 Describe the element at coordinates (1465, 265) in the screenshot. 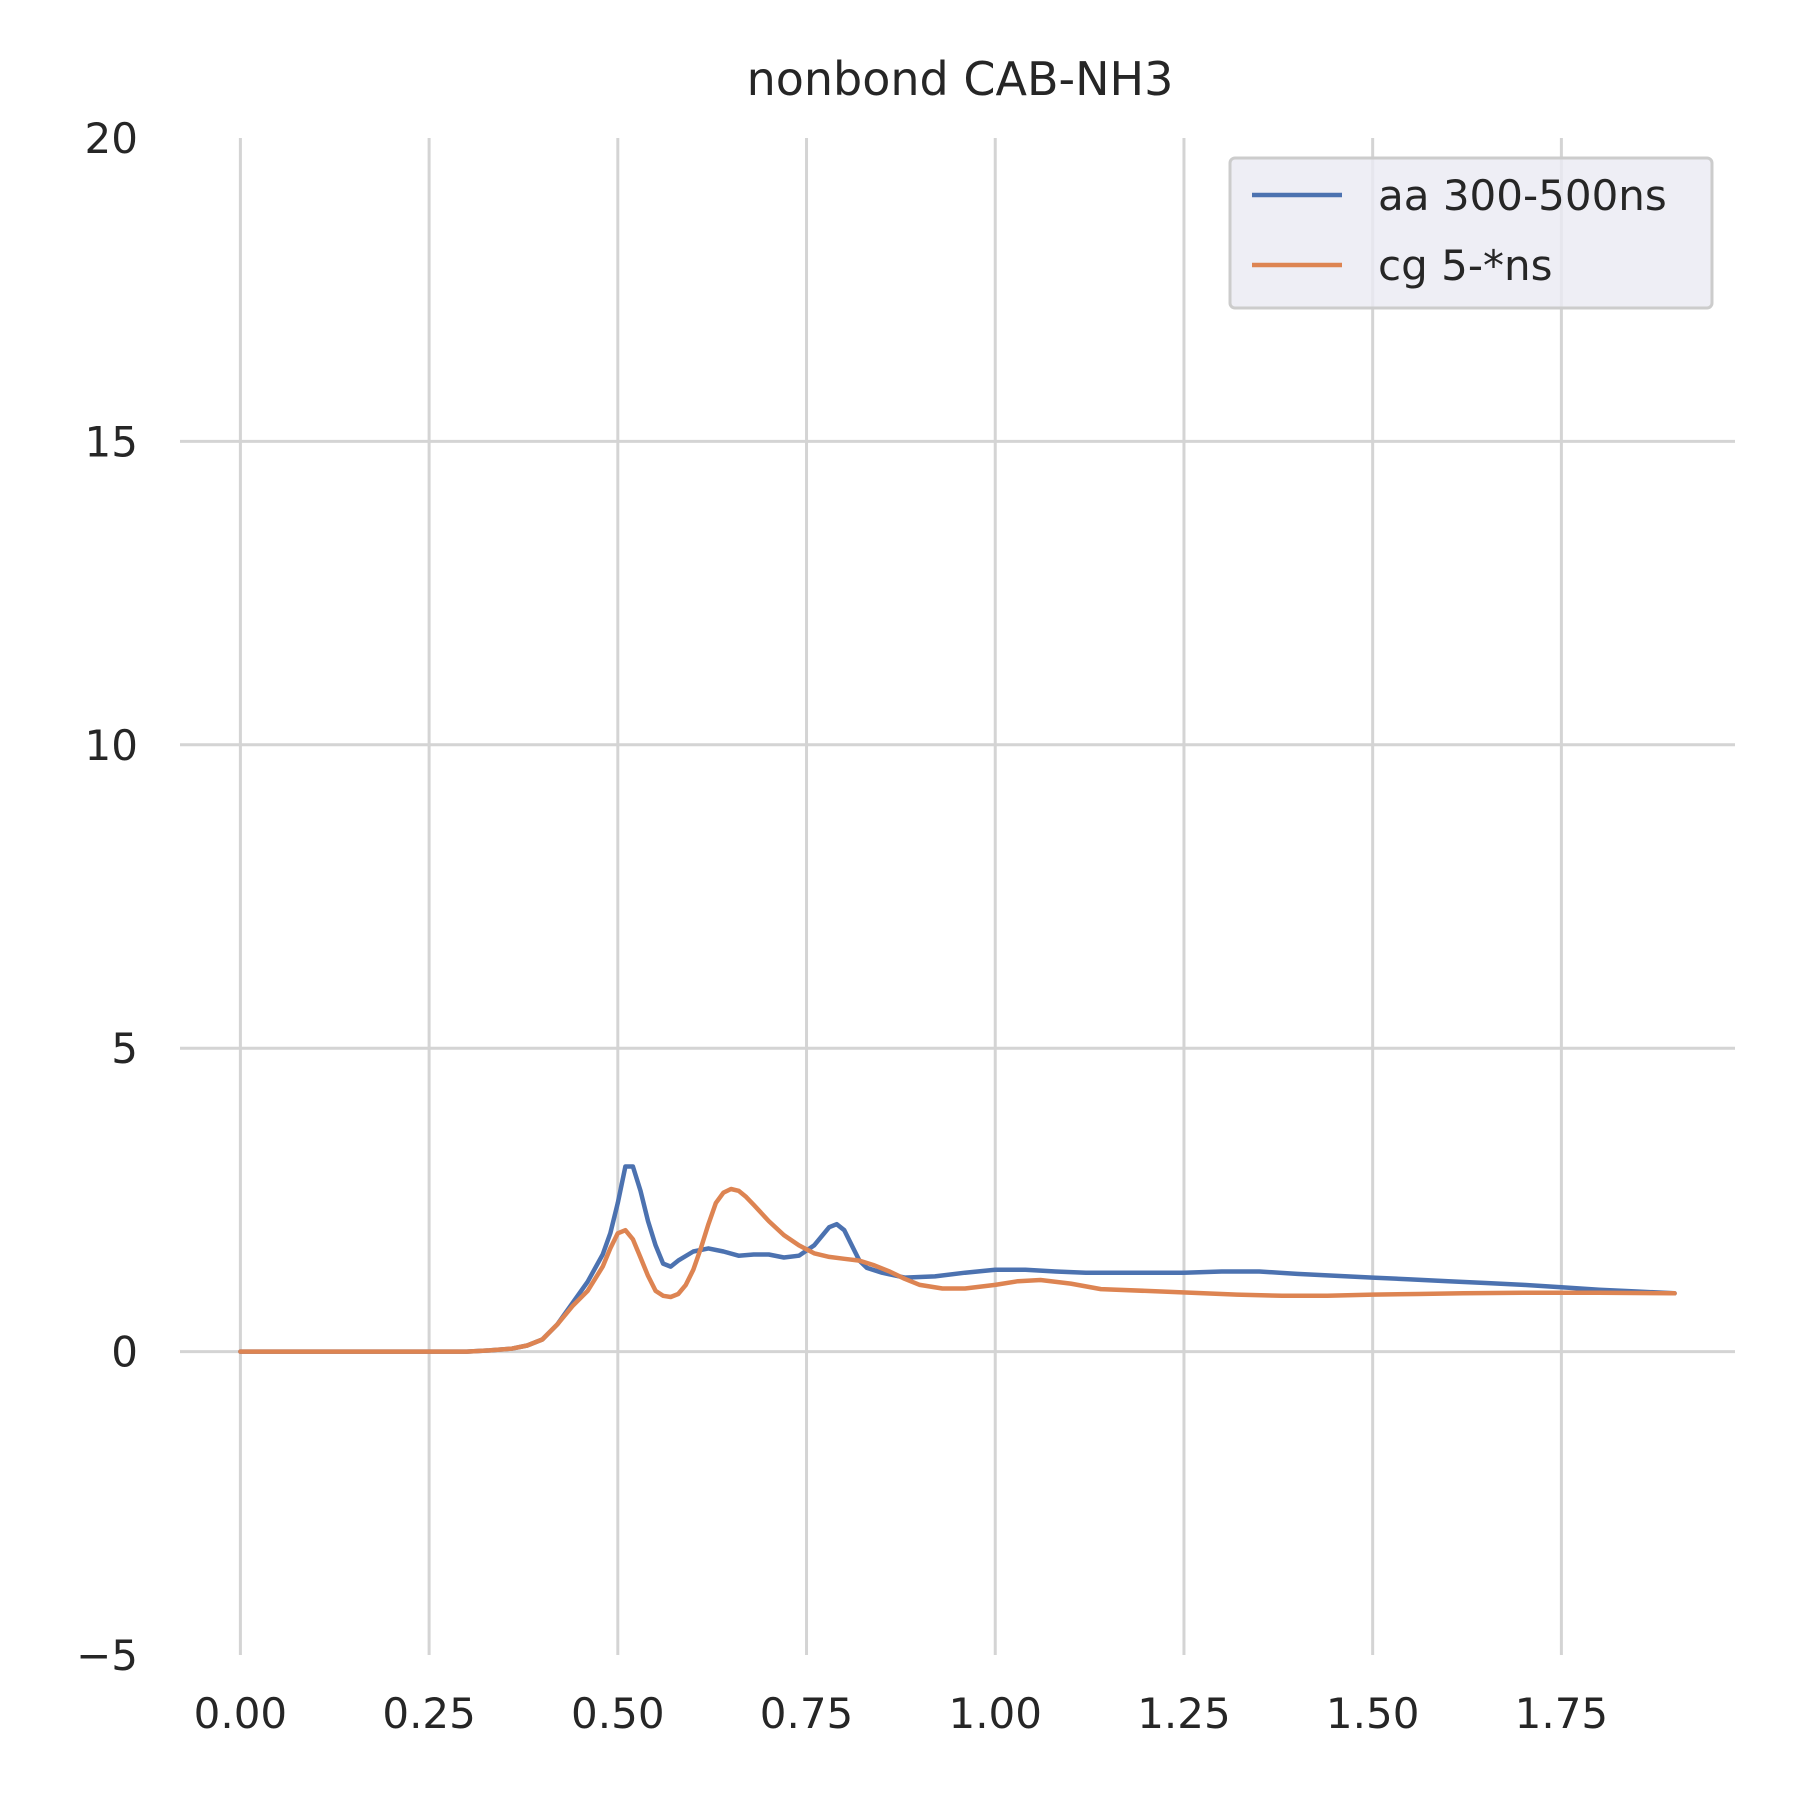

I see `legend-label-cg: cg 5-*ns` at that location.